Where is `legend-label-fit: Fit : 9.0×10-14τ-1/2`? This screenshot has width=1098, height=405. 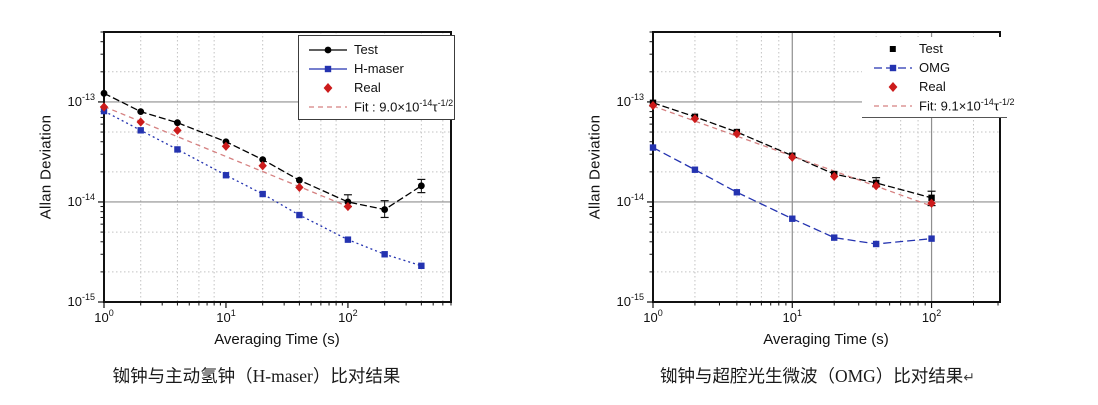 legend-label-fit: Fit : 9.0×10-14τ-1/2 is located at coordinates (404, 106).